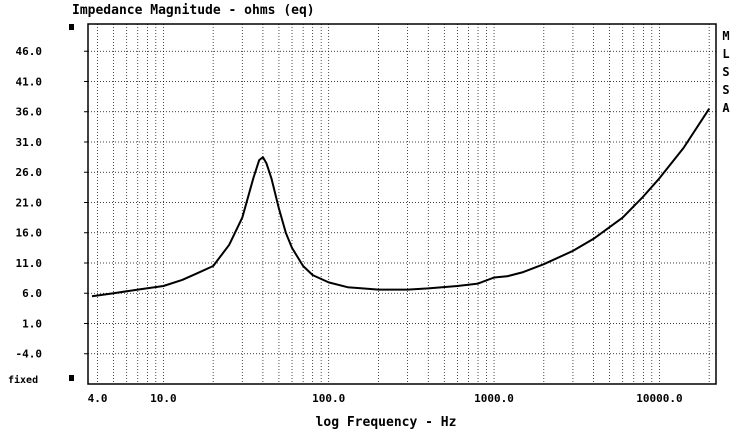  I want to click on y-tick-label: 46.0, so click(29, 51).